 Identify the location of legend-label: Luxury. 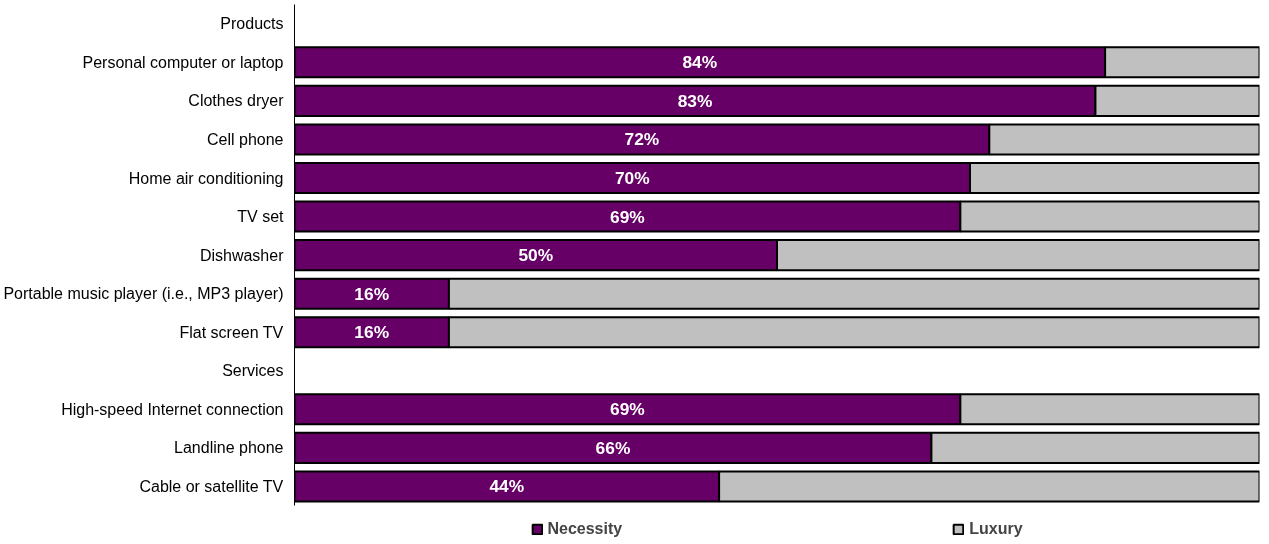
(996, 529).